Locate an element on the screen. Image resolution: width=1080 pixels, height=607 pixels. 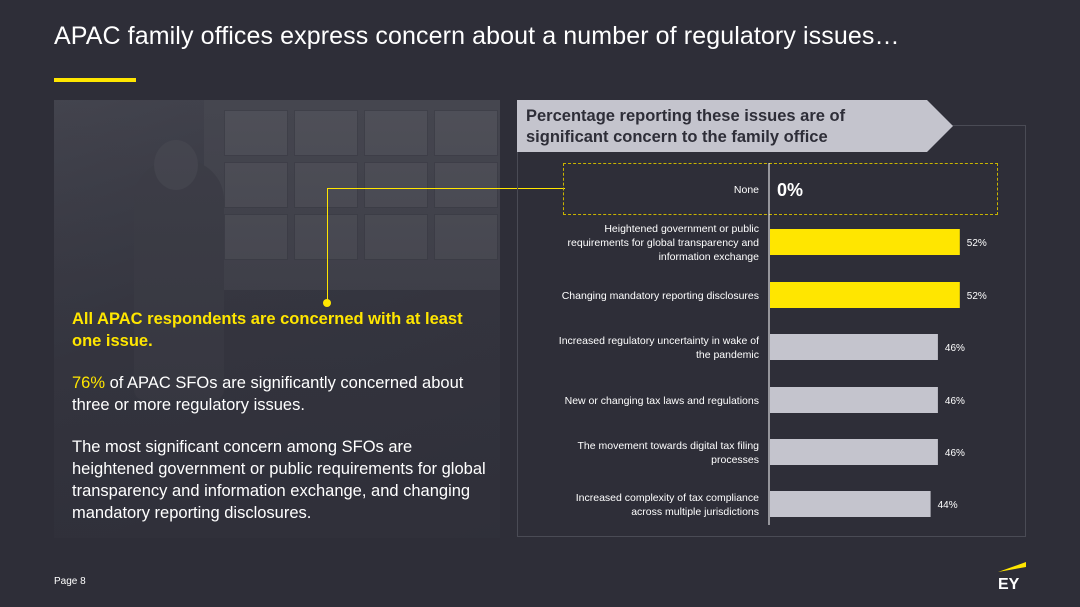
ey-logo-icon: EY is located at coordinates (1012, 577).